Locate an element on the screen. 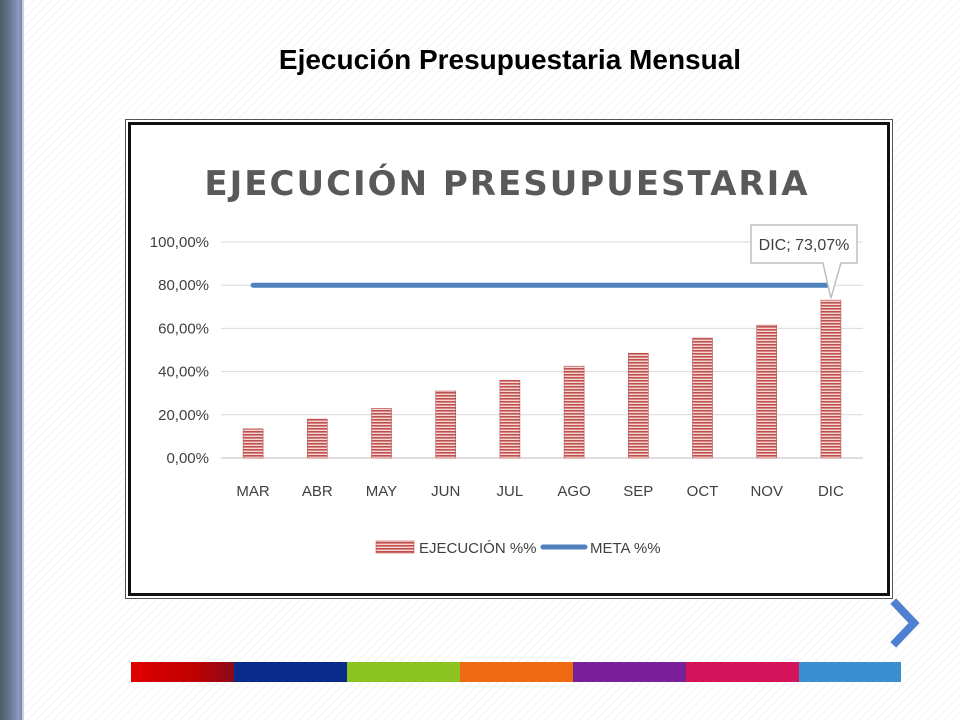 The width and height of the screenshot is (960, 720). legend: EJECUCIÓN %% META %% is located at coordinates (518, 548).